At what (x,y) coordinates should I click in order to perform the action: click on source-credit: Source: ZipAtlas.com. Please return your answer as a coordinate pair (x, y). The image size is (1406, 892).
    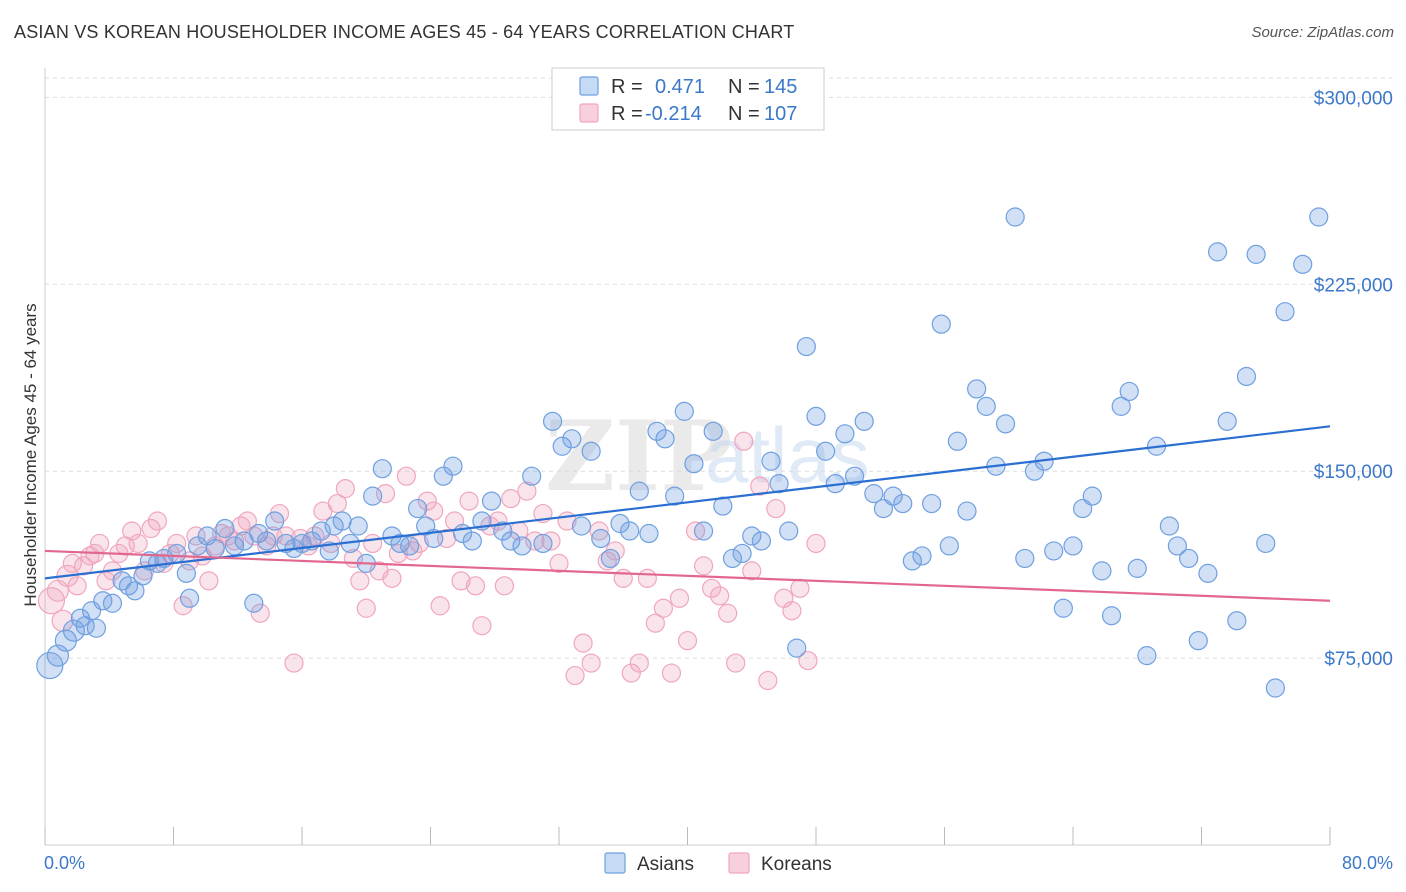
    Looking at the image, I should click on (1322, 32).